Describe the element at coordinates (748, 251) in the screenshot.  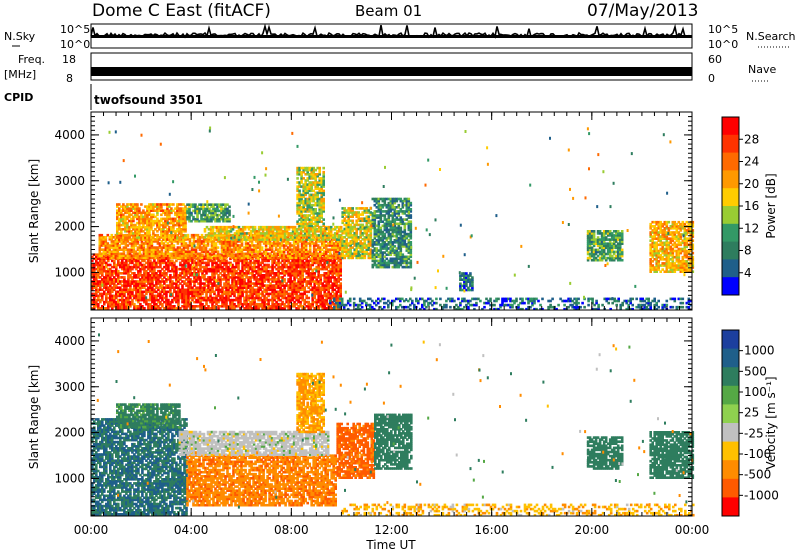
I see `power-colorbar-label-5: 8` at that location.